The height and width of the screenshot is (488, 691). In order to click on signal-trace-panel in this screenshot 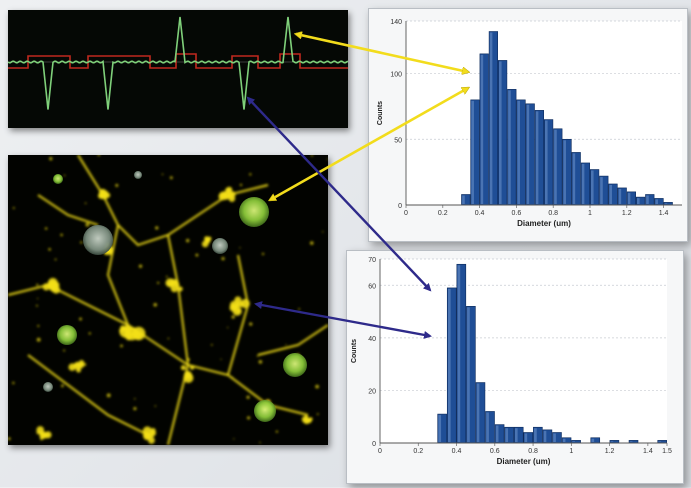, I will do `click(178, 69)`.